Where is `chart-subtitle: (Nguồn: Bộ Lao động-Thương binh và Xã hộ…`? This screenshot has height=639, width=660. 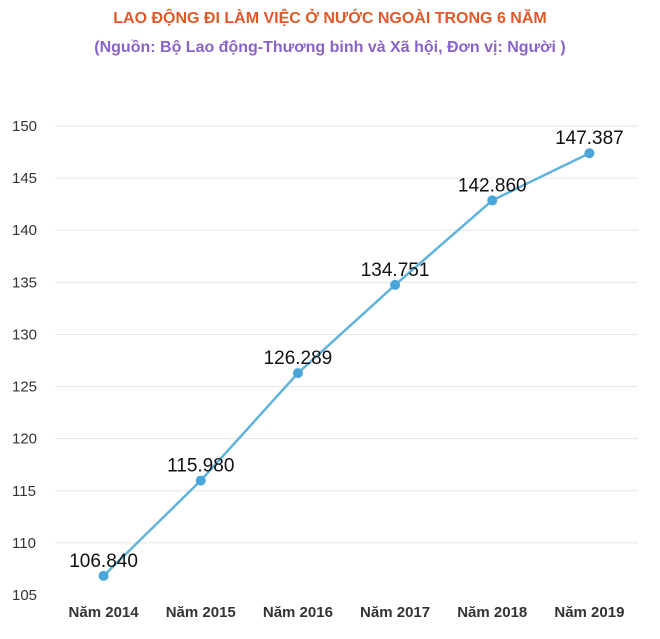 chart-subtitle: (Nguồn: Bộ Lao động-Thương binh và Xã hộ… is located at coordinates (330, 47).